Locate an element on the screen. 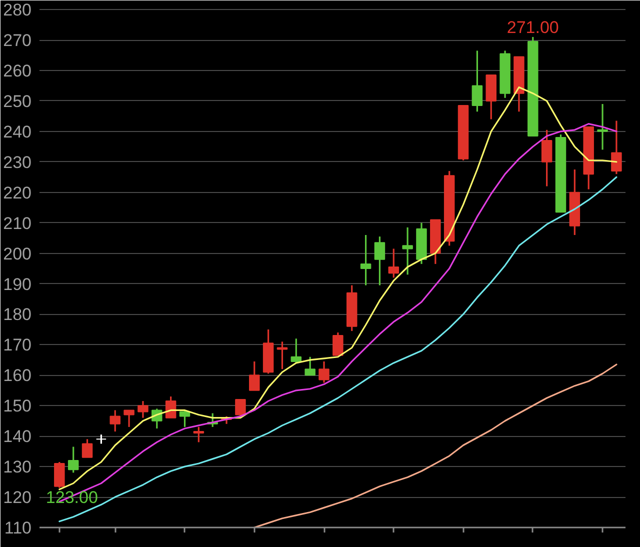 This screenshot has height=547, width=640. y-tick-label: 160 is located at coordinates (17, 376).